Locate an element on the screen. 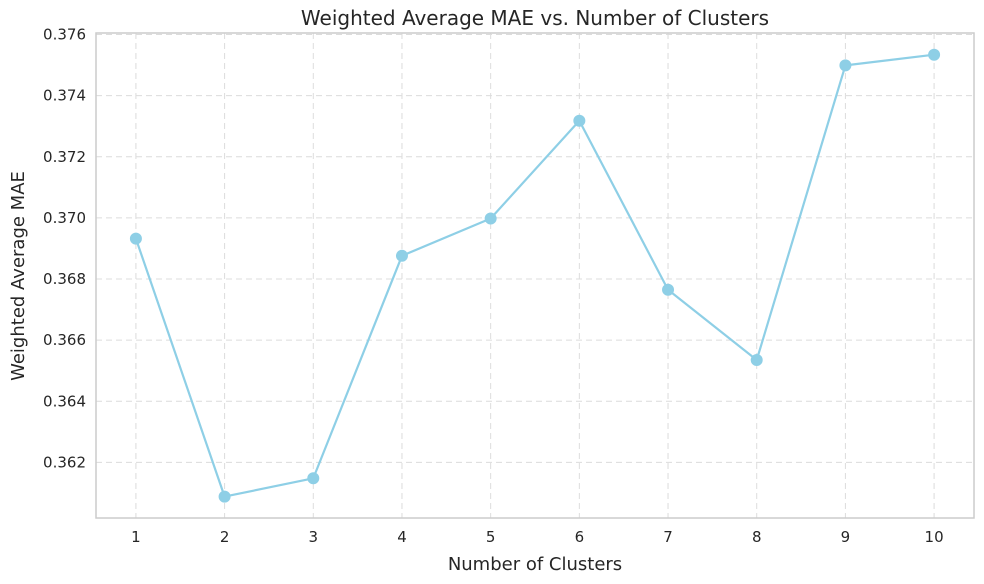 The height and width of the screenshot is (584, 984). y-tick-label: 0.374 is located at coordinates (64, 96).